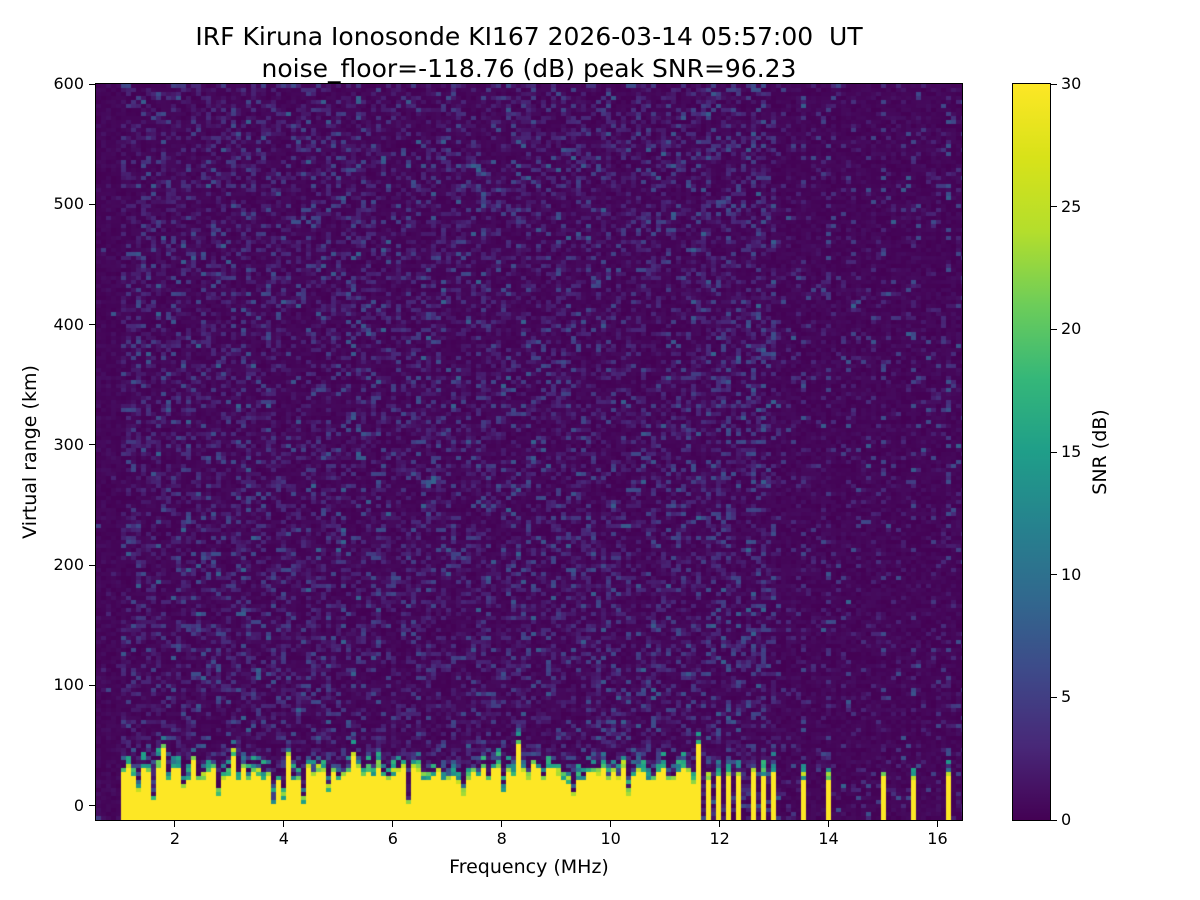 This screenshot has width=1200, height=900. What do you see at coordinates (68, 204) in the screenshot?
I see `y-tick-label: 500` at bounding box center [68, 204].